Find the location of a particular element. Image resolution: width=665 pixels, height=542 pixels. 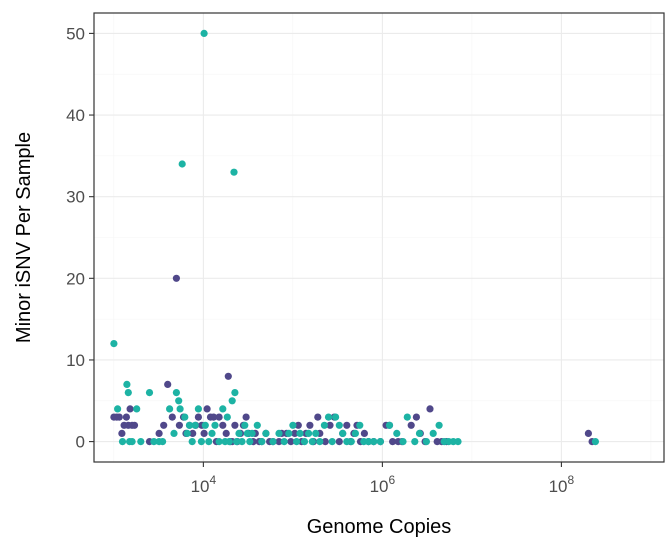

x-tick-label: 108 is located at coordinates (562, 484).